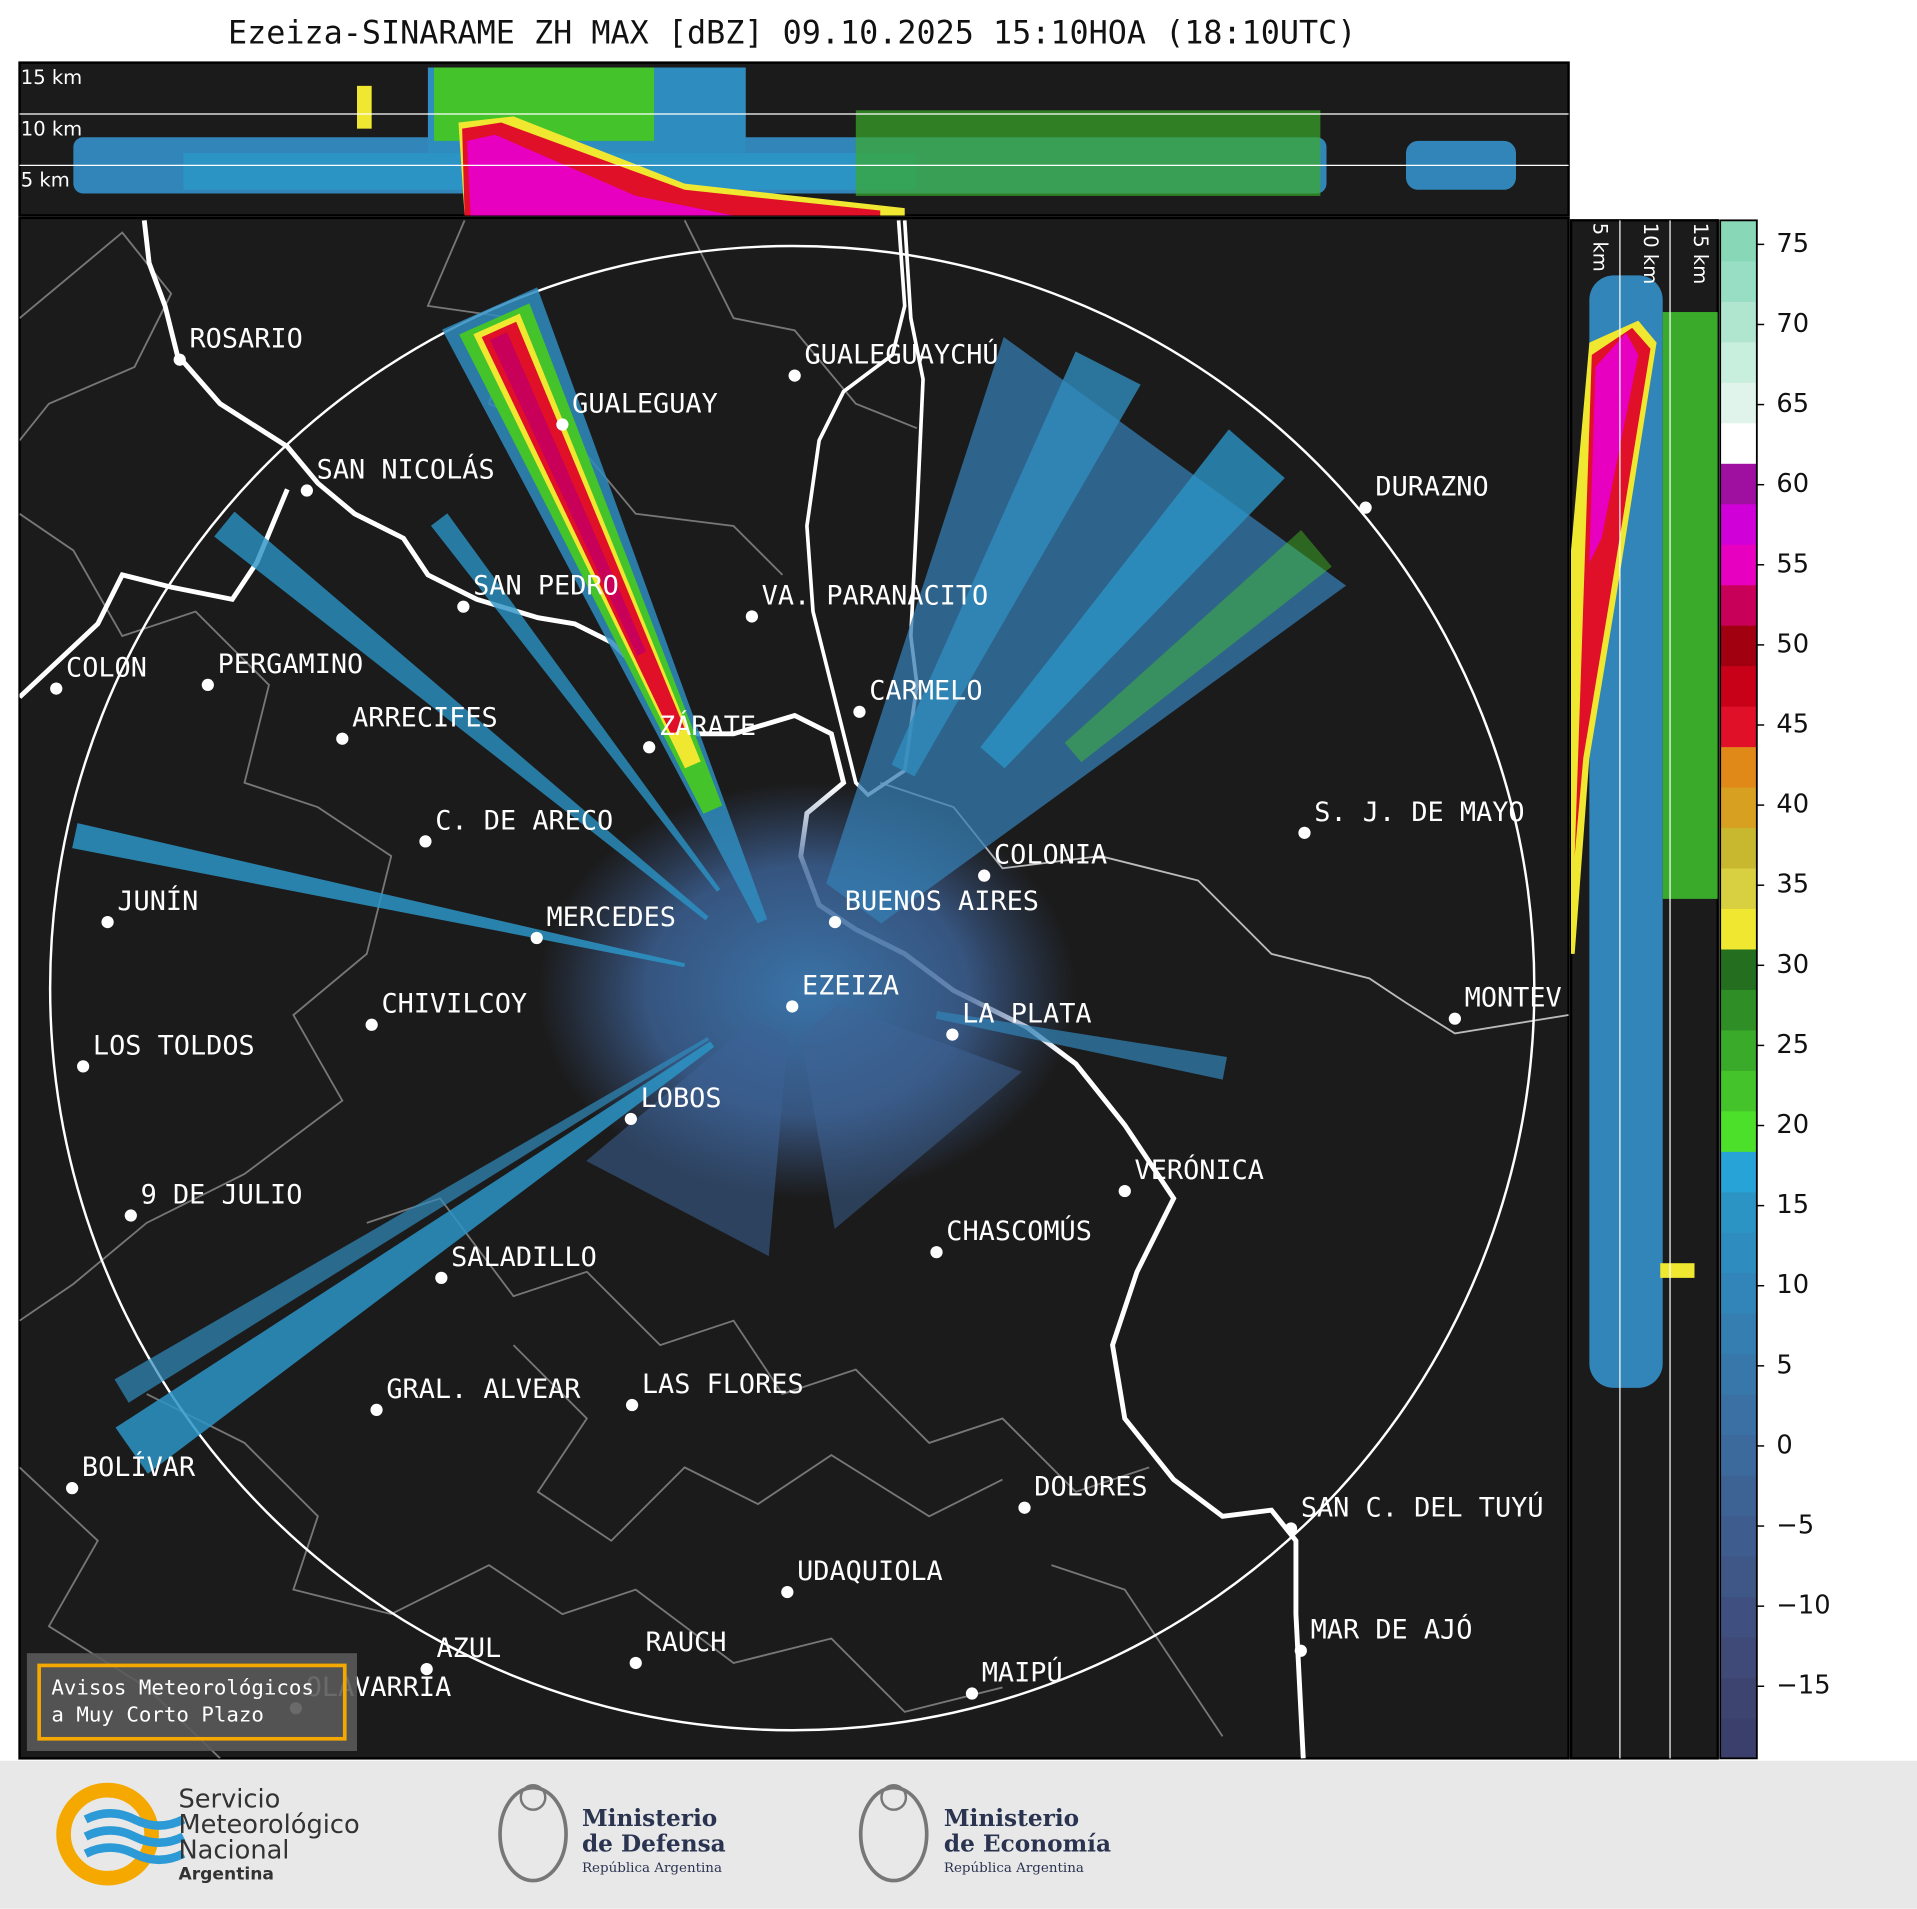  Describe the element at coordinates (524, 1257) in the screenshot. I see `city-label: SALADILLO` at that location.